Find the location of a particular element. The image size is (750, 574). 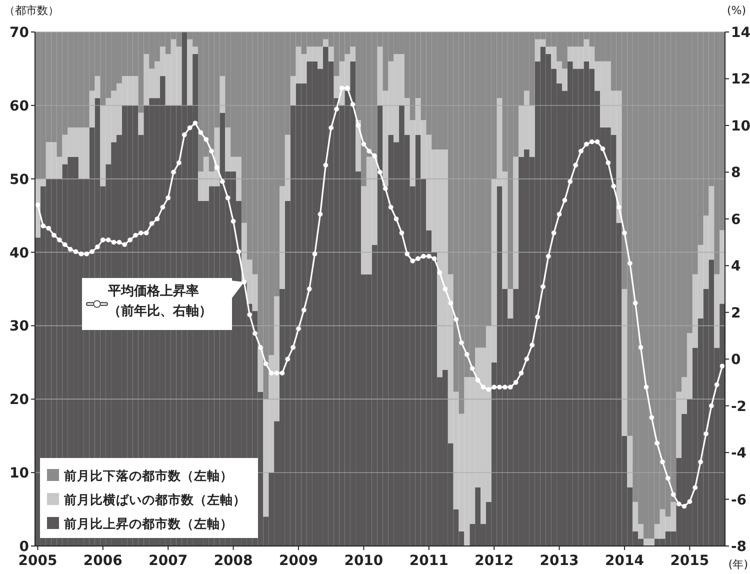

x-tick-label: 2007 is located at coordinates (168, 561).